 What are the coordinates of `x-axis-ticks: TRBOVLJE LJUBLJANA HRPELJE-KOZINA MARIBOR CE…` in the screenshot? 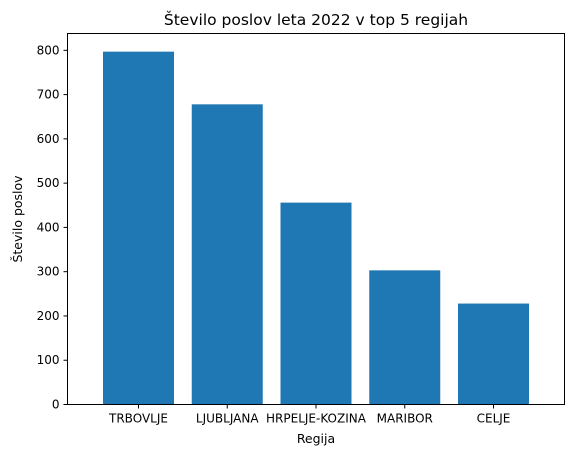 It's located at (309, 415).